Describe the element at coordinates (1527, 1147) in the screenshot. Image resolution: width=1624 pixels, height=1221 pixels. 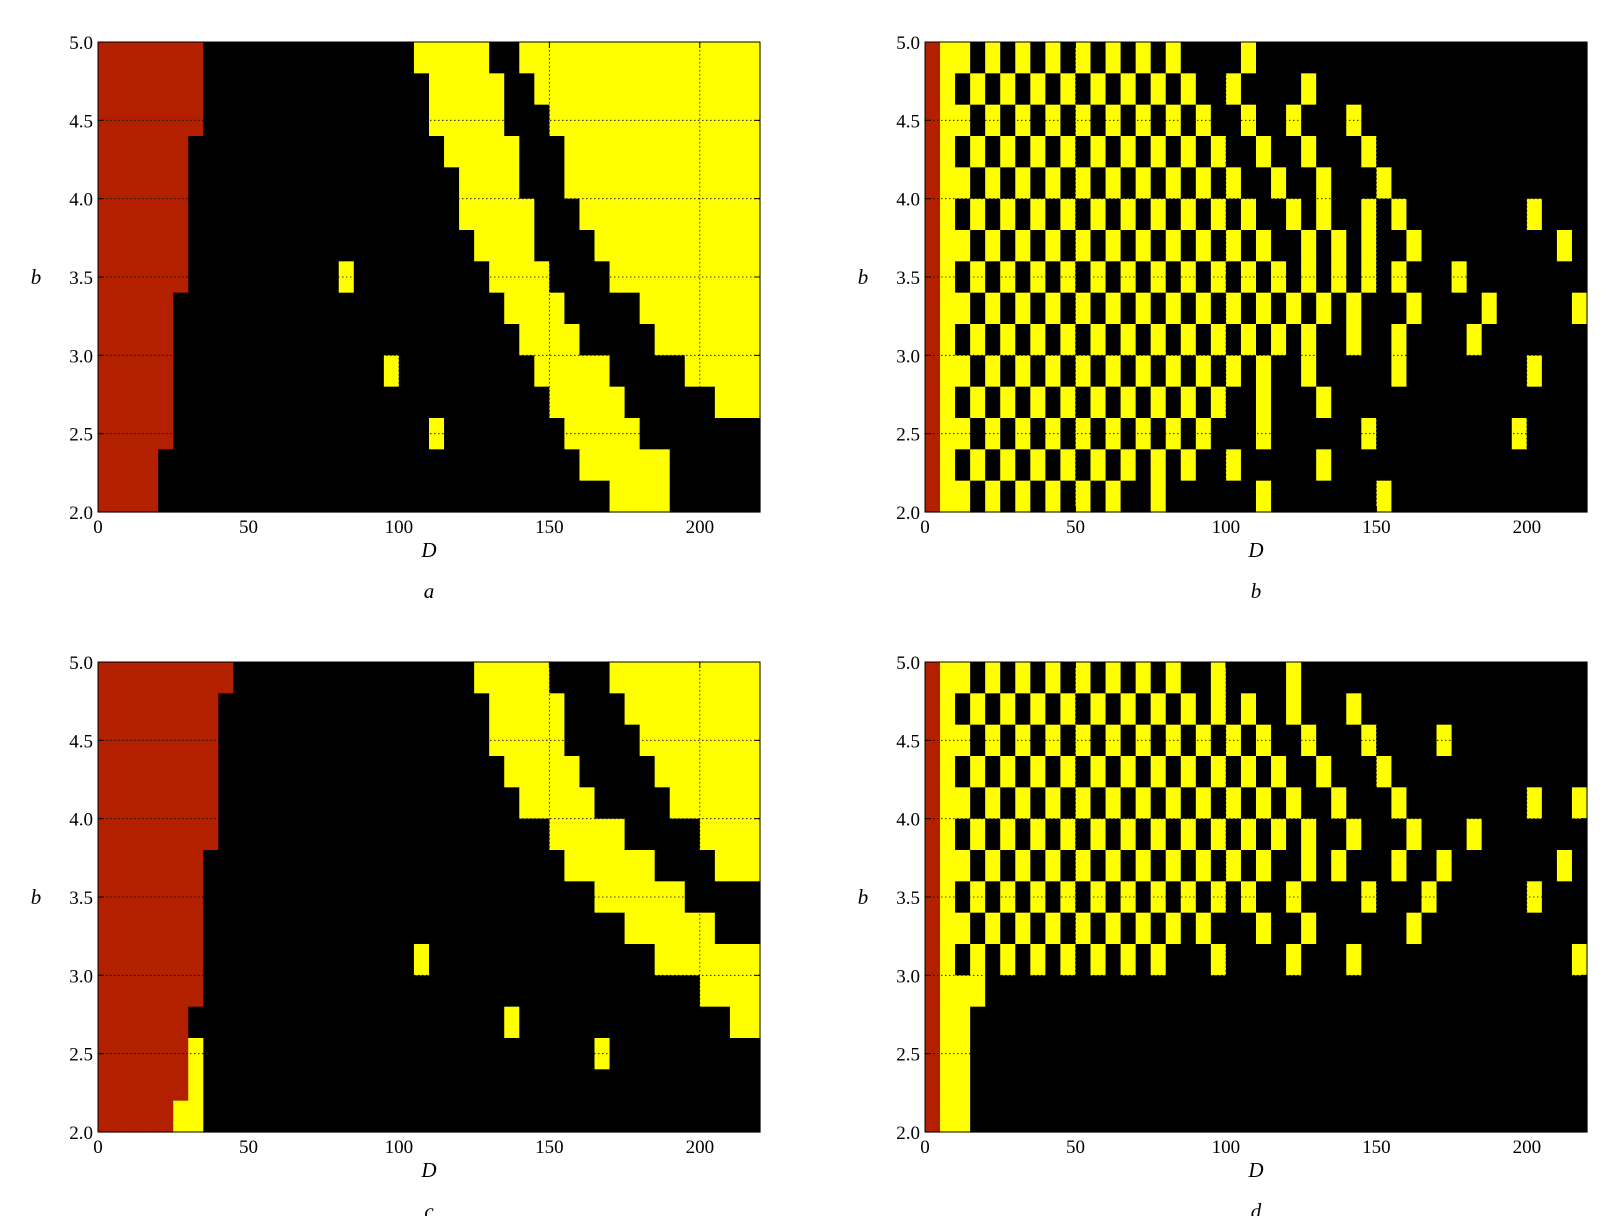
I see `x-tick-label: 200` at that location.